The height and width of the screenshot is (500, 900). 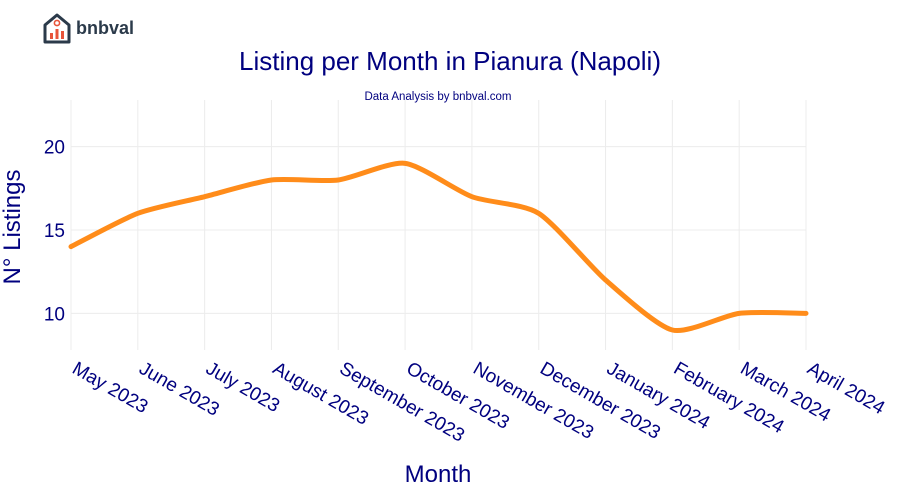 What do you see at coordinates (105, 27) in the screenshot?
I see `brand-name: bnbval` at bounding box center [105, 27].